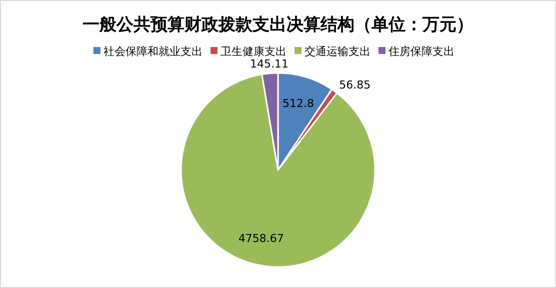 The width and height of the screenshot is (556, 288). Describe the element at coordinates (355, 85) in the screenshot. I see `data-label: 56.85` at that location.